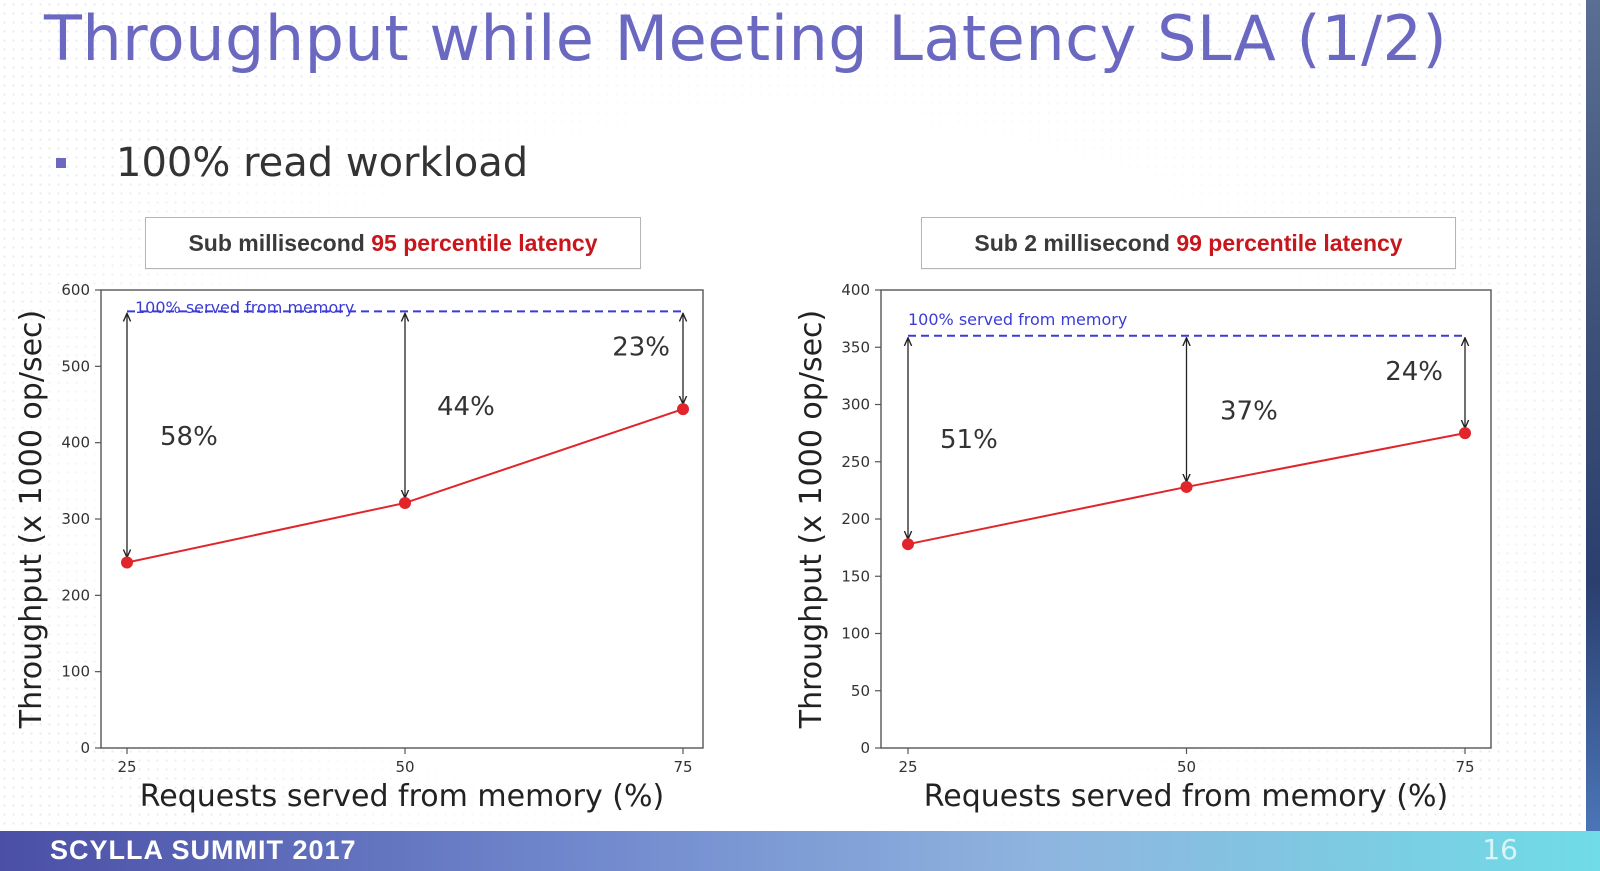 This screenshot has width=1600, height=871. Describe the element at coordinates (31, 519) in the screenshot. I see `chart-1-y-axis-label: Throughput (x 1000 op/sec)` at that location.